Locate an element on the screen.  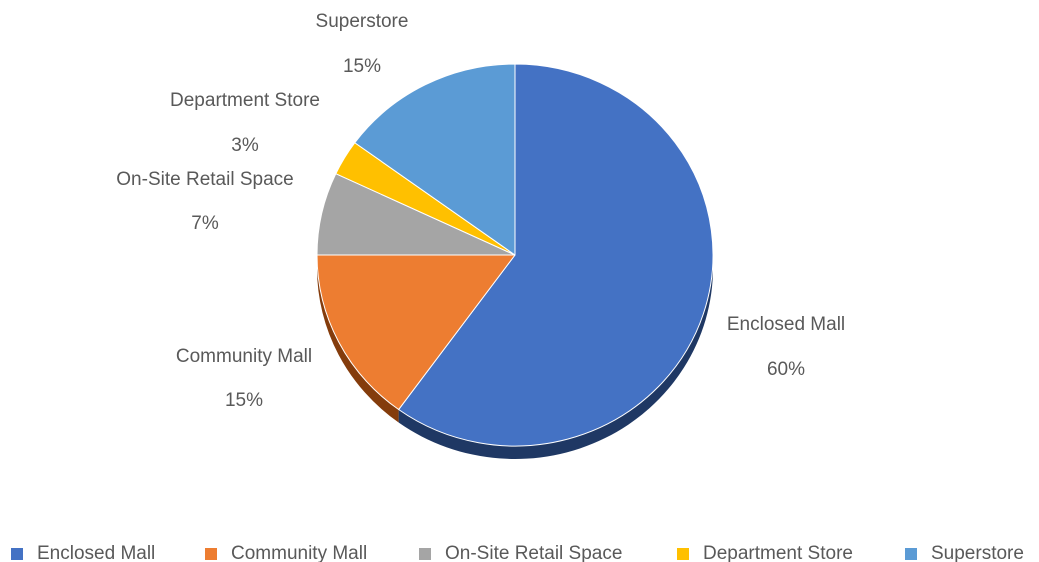
slice-label-enclosed-mall: Enclosed Mall is located at coordinates (786, 324).